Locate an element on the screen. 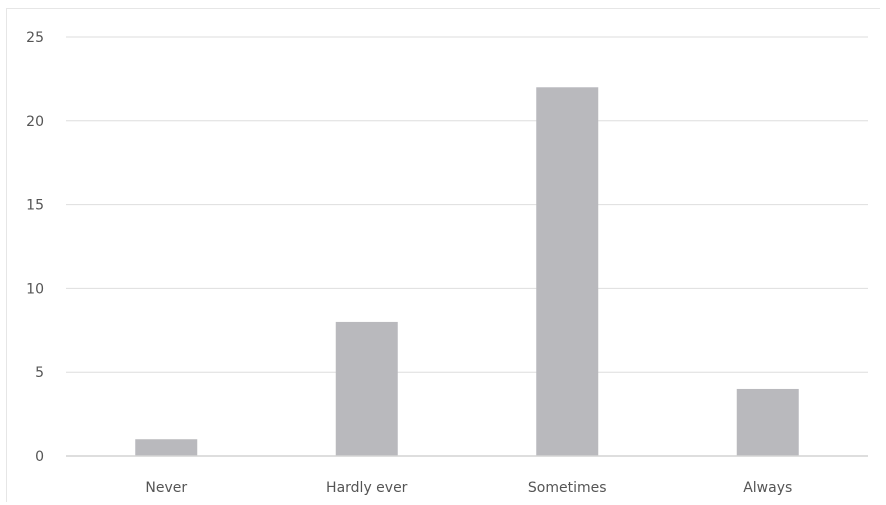  y-axis-tick-labels: 0 5 10 15 20 25 is located at coordinates (35, 247).